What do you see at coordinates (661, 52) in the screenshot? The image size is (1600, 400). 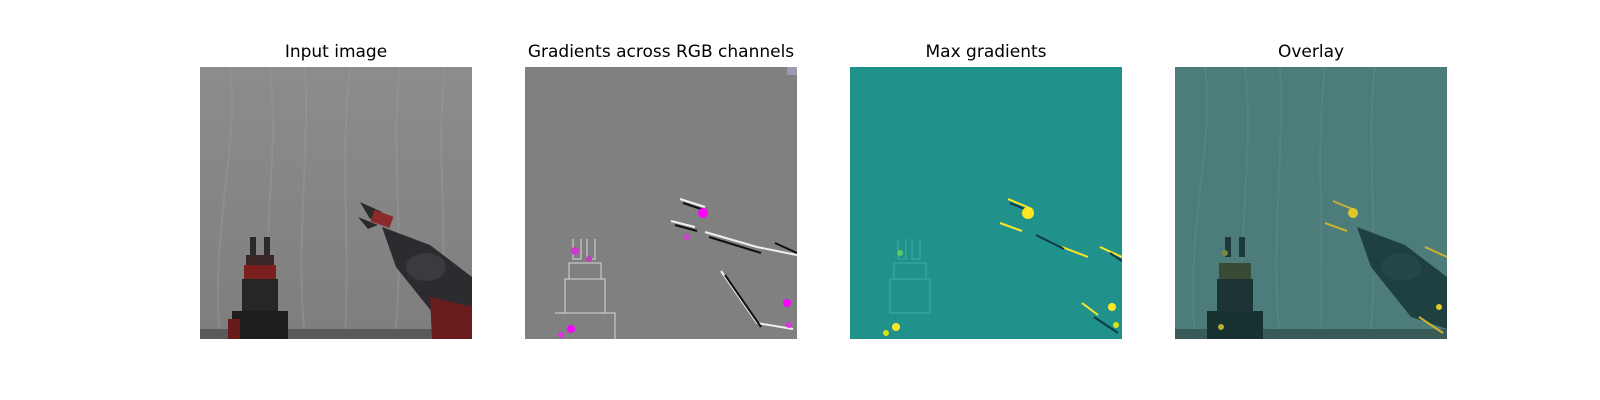 I see `panel-title: Gradients across RGB channels` at bounding box center [661, 52].